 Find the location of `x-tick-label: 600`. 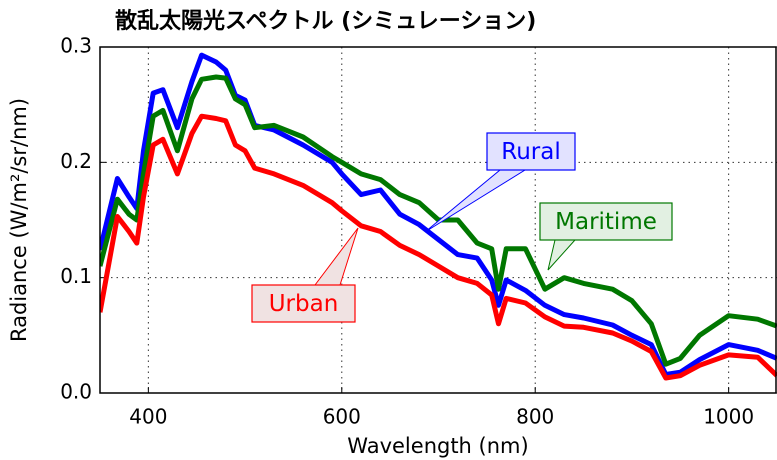

x-tick-label: 600 is located at coordinates (342, 417).